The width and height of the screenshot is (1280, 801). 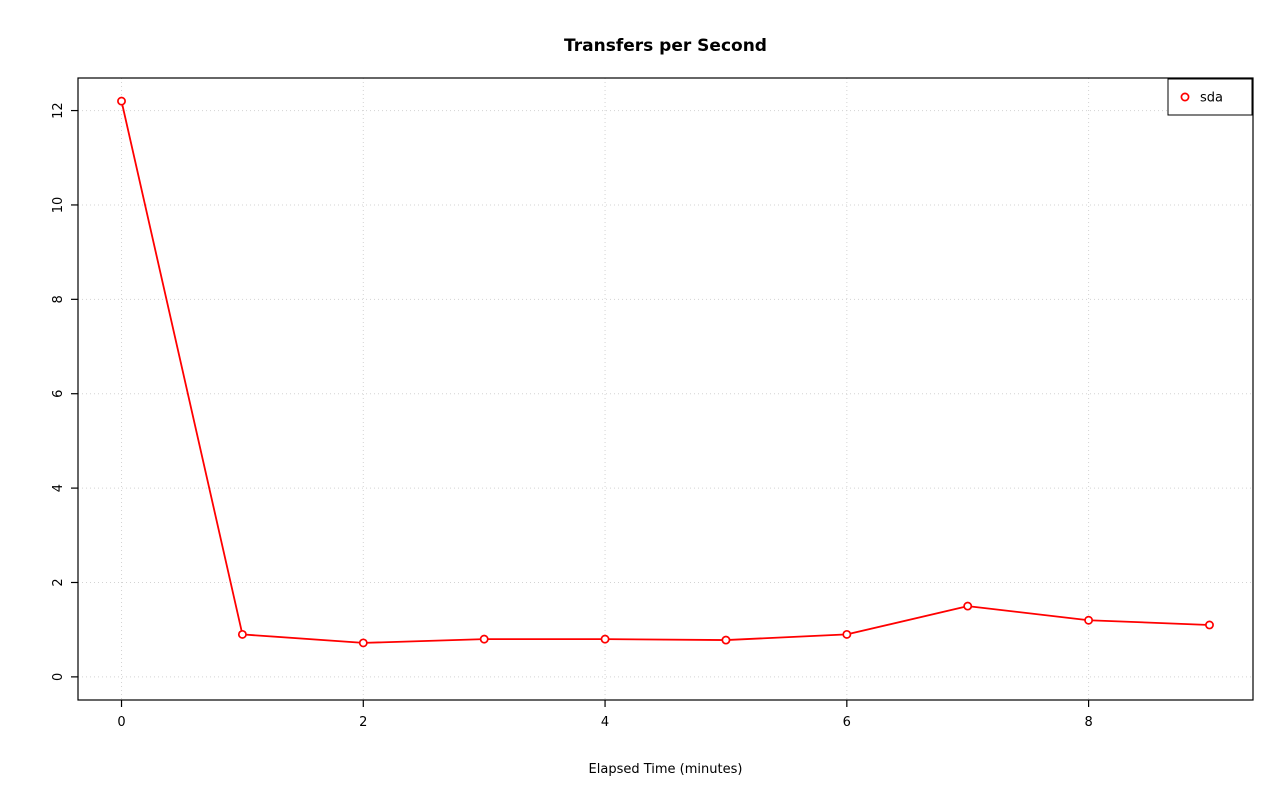 I want to click on x-tick-label: 2, so click(x=363, y=722).